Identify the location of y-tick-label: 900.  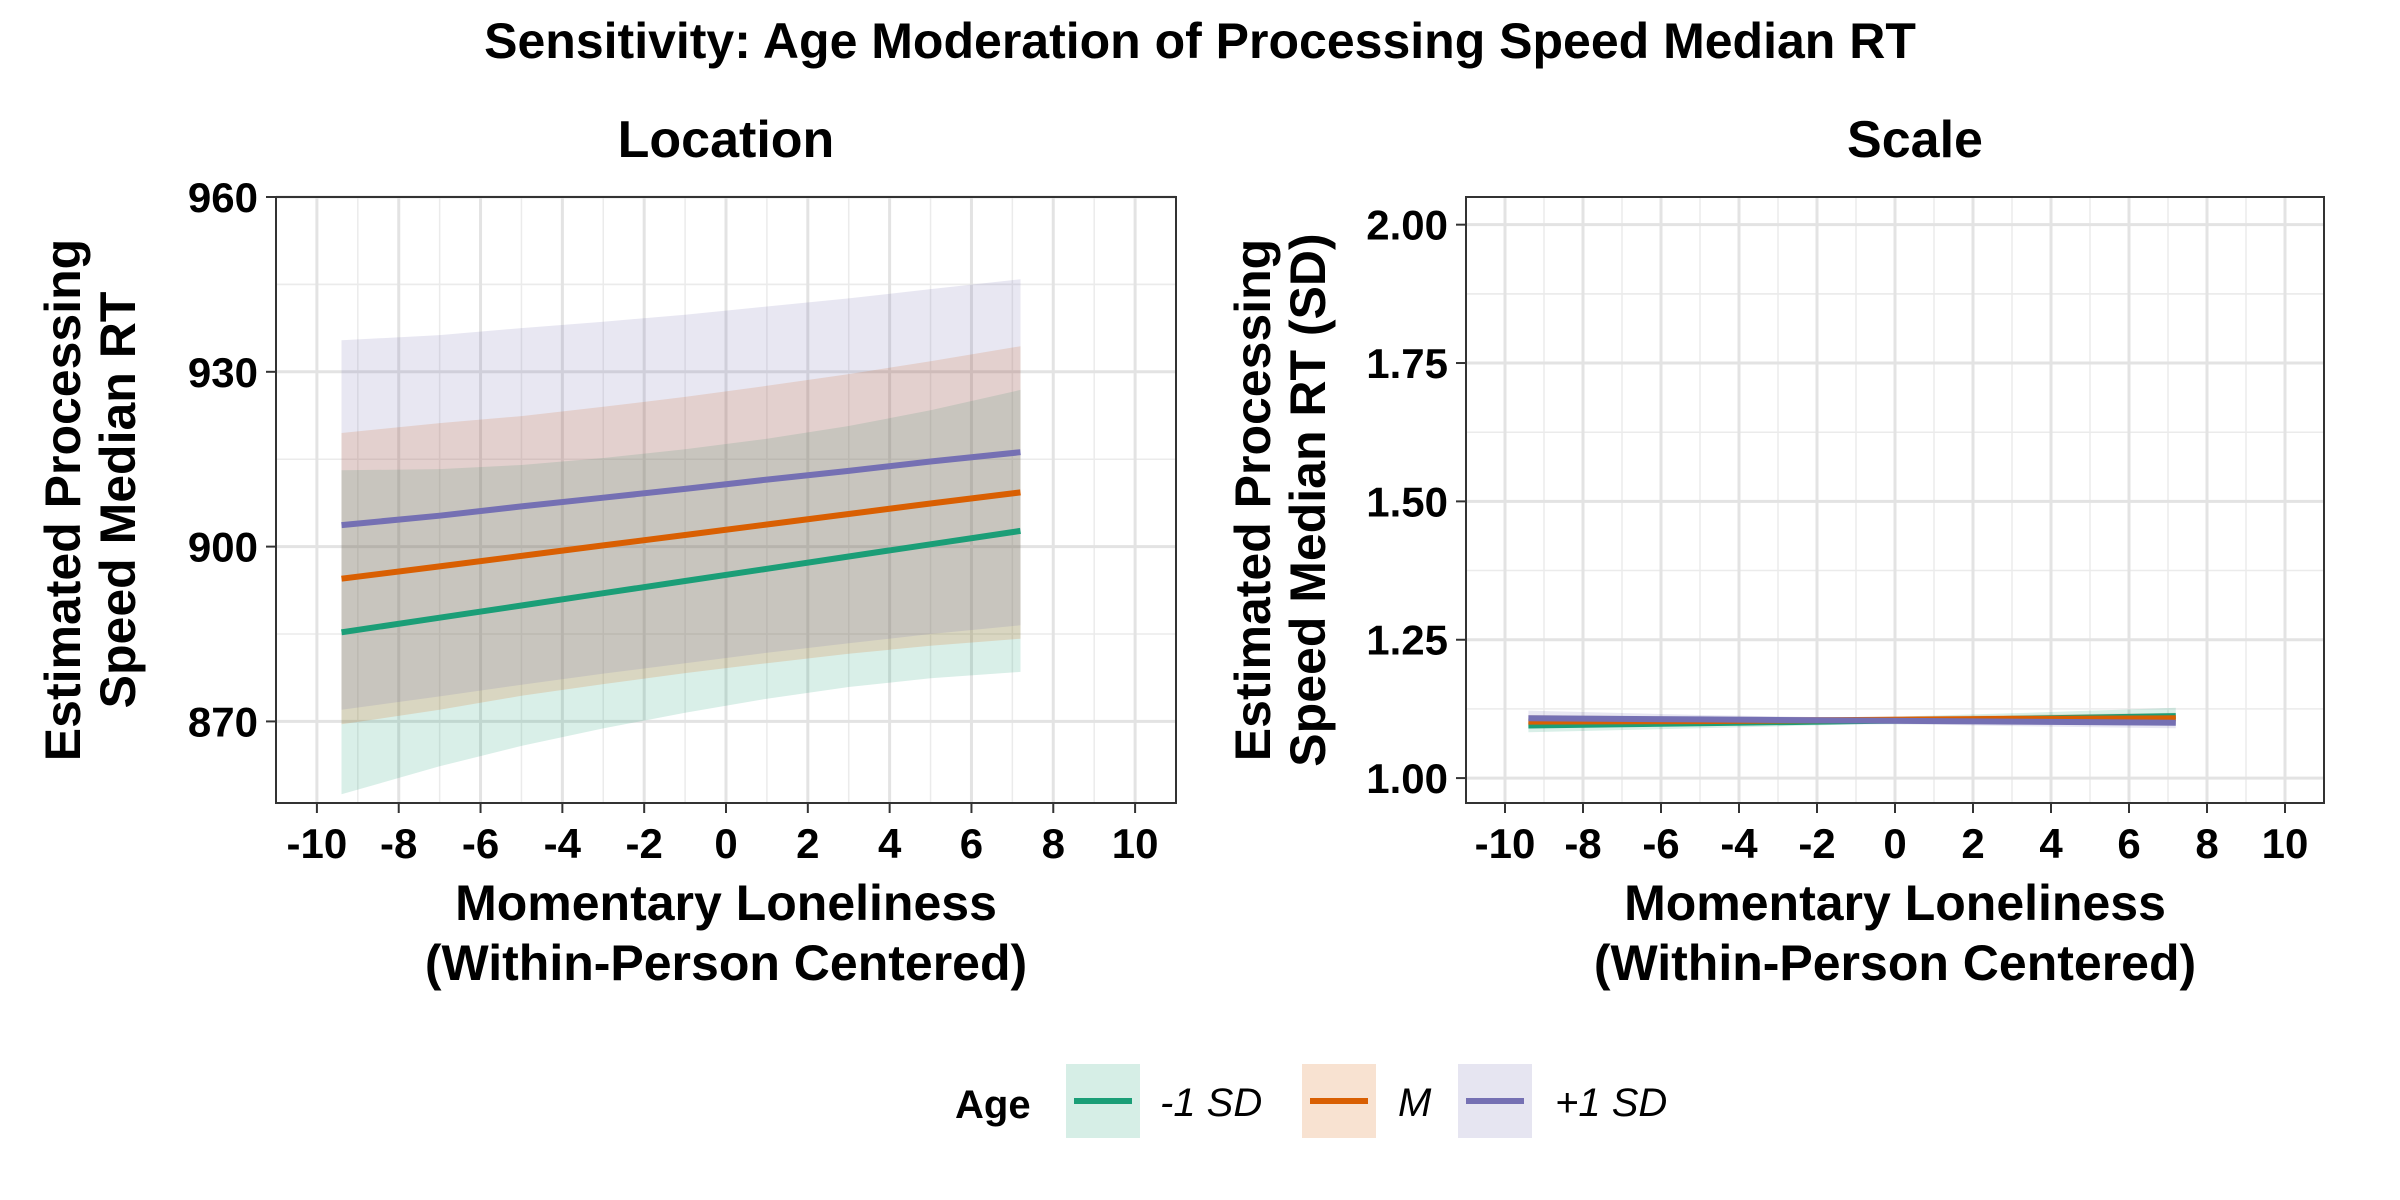
(223, 547).